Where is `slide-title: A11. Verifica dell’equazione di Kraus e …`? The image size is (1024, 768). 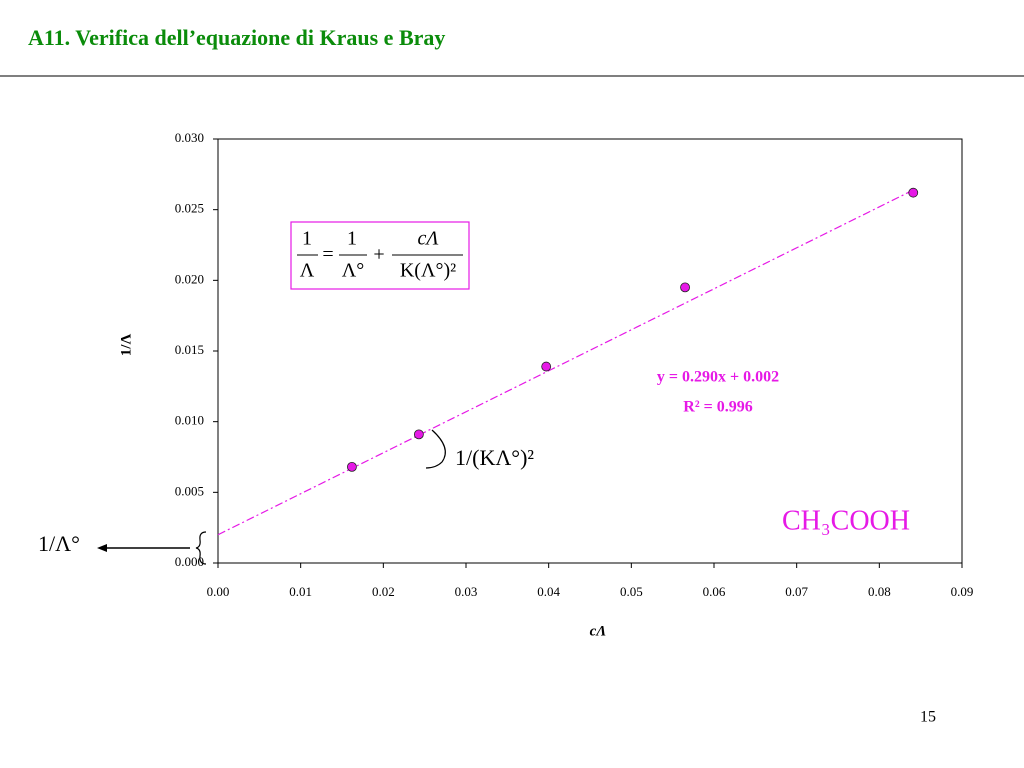
slide-title: A11. Verifica dell’equazione di Kraus e … is located at coordinates (236, 37).